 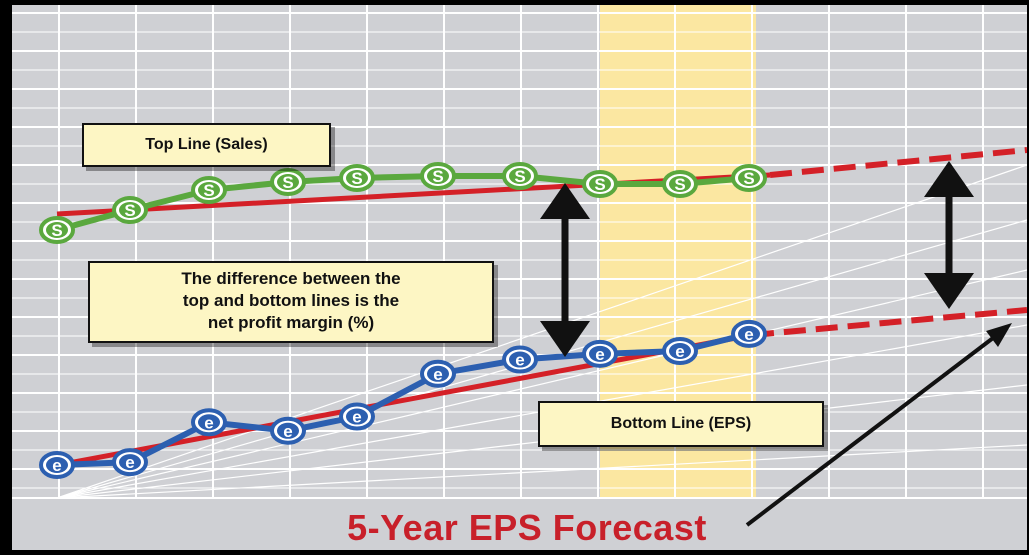 What do you see at coordinates (949, 235) in the screenshot?
I see `margin-arrow-right` at bounding box center [949, 235].